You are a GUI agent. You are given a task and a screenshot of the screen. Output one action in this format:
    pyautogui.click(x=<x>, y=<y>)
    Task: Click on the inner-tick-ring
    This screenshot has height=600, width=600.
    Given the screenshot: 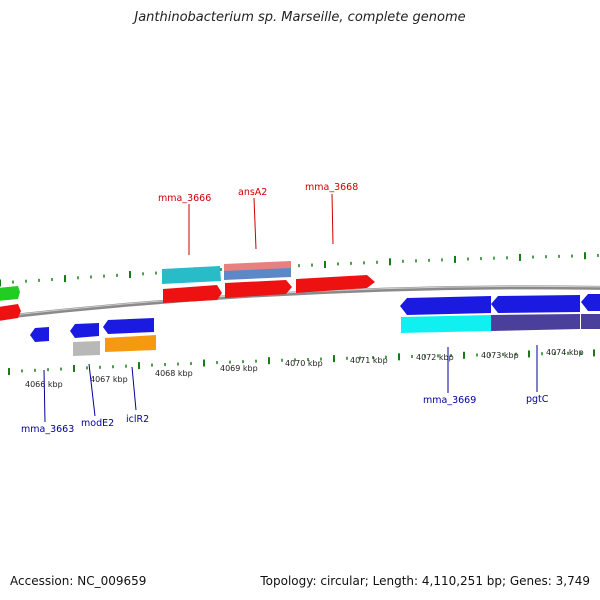 What is the action you would take?
    pyautogui.click(x=301, y=362)
    